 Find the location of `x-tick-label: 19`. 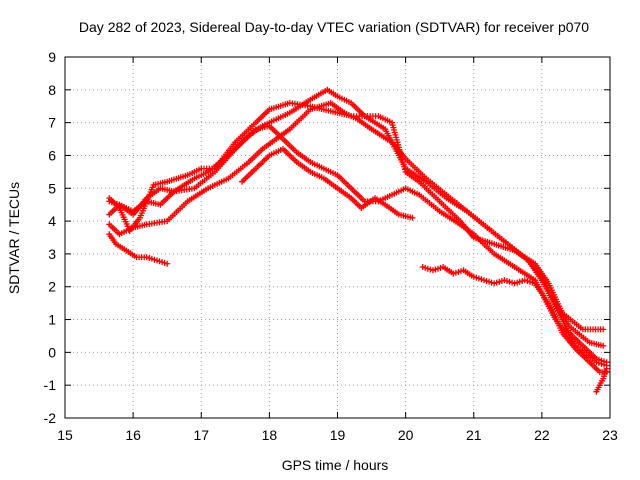

x-tick-label: 19 is located at coordinates (338, 435).